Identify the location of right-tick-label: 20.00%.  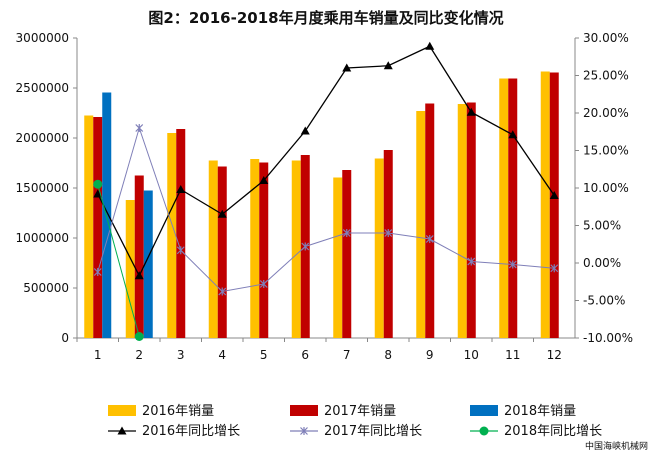
(606, 113).